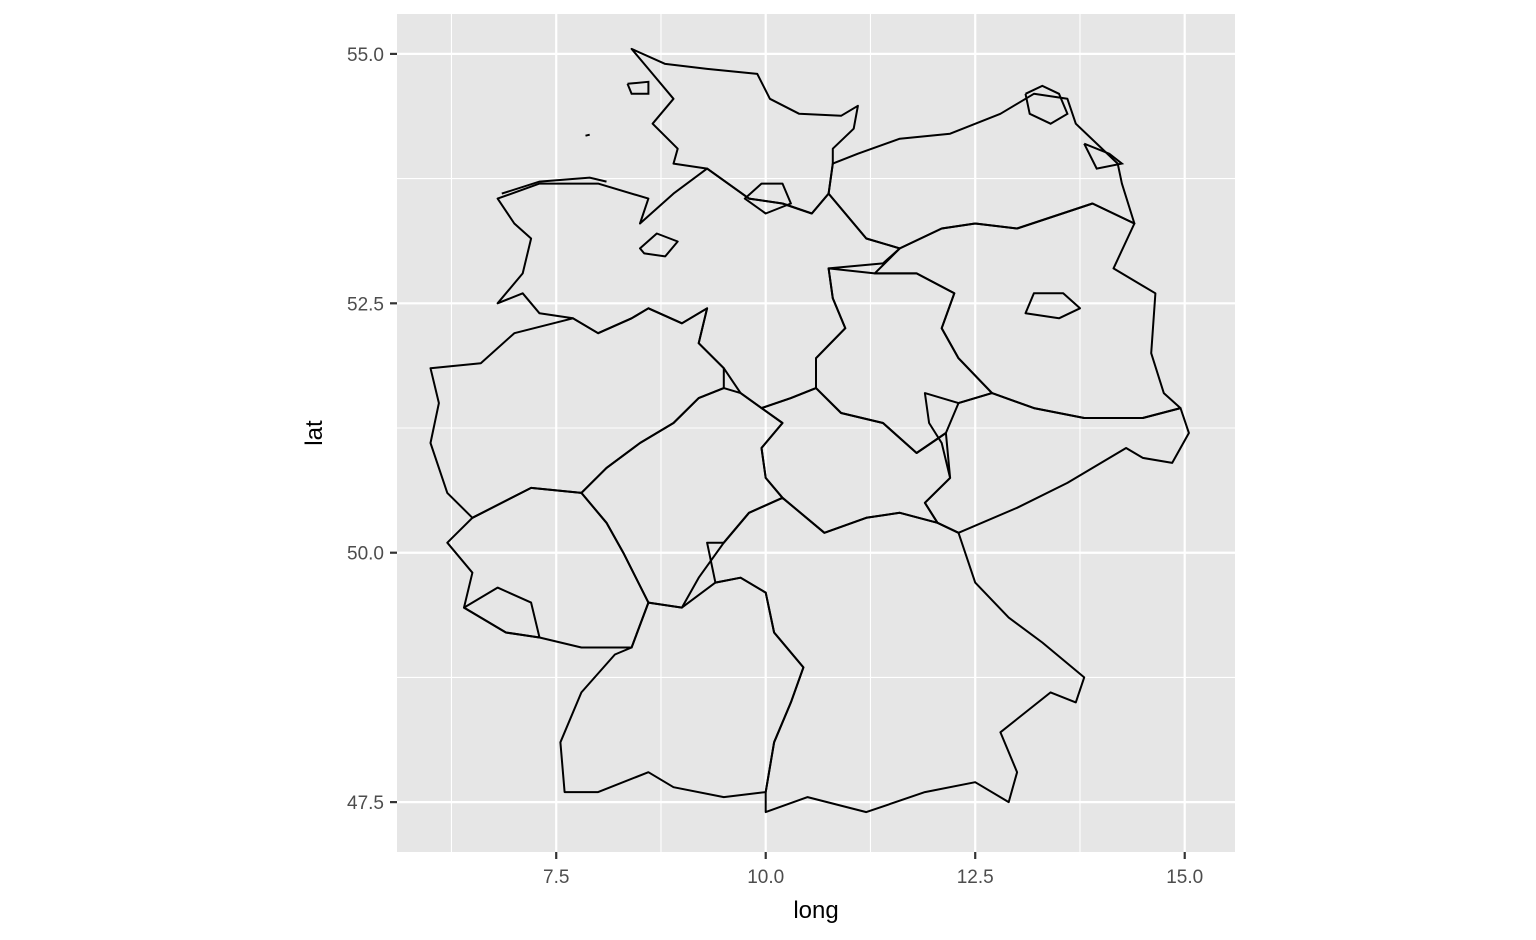  What do you see at coordinates (502, 612) in the screenshot?
I see `region-saarland` at bounding box center [502, 612].